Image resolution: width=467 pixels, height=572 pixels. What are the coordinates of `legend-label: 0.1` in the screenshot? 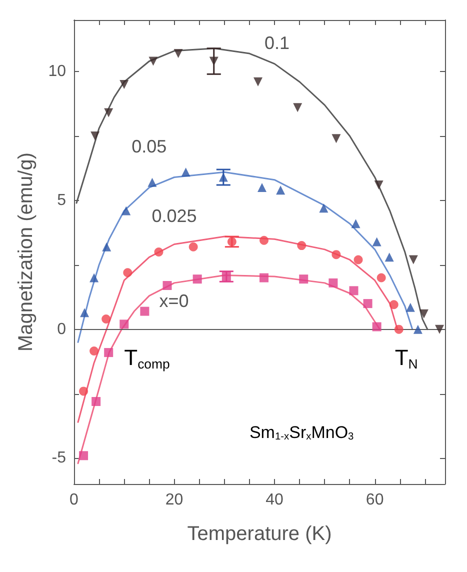 It's located at (277, 43).